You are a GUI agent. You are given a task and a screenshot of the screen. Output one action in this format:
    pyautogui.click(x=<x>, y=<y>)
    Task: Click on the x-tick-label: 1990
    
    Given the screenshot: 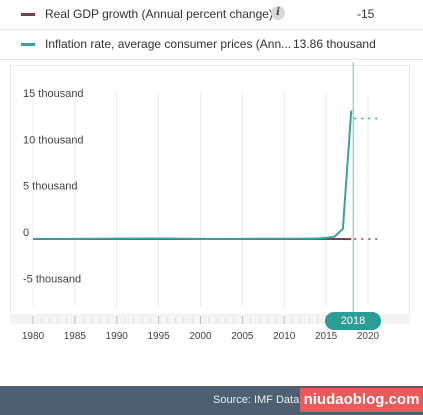 What is the action you would take?
    pyautogui.click(x=117, y=336)
    